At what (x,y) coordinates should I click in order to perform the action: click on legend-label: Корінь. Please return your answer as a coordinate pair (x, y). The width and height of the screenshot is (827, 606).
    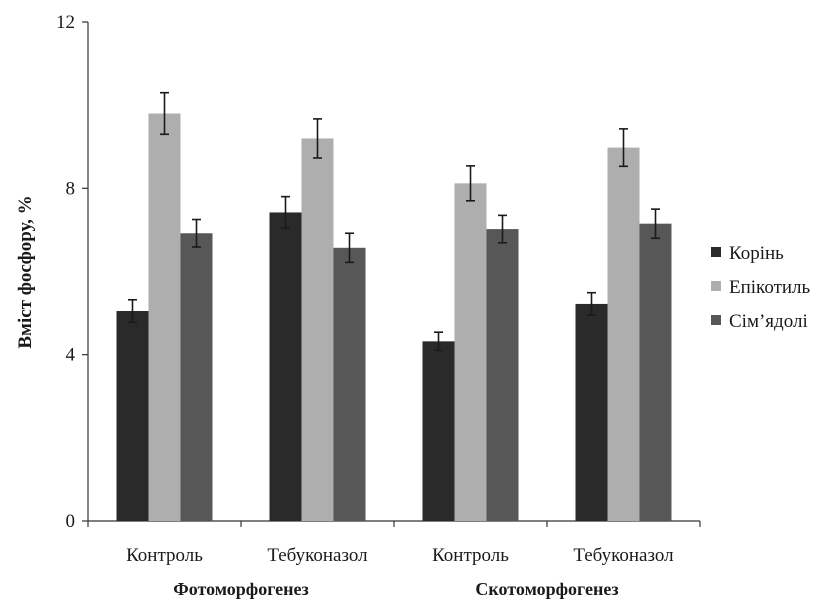
    Looking at the image, I should click on (756, 253).